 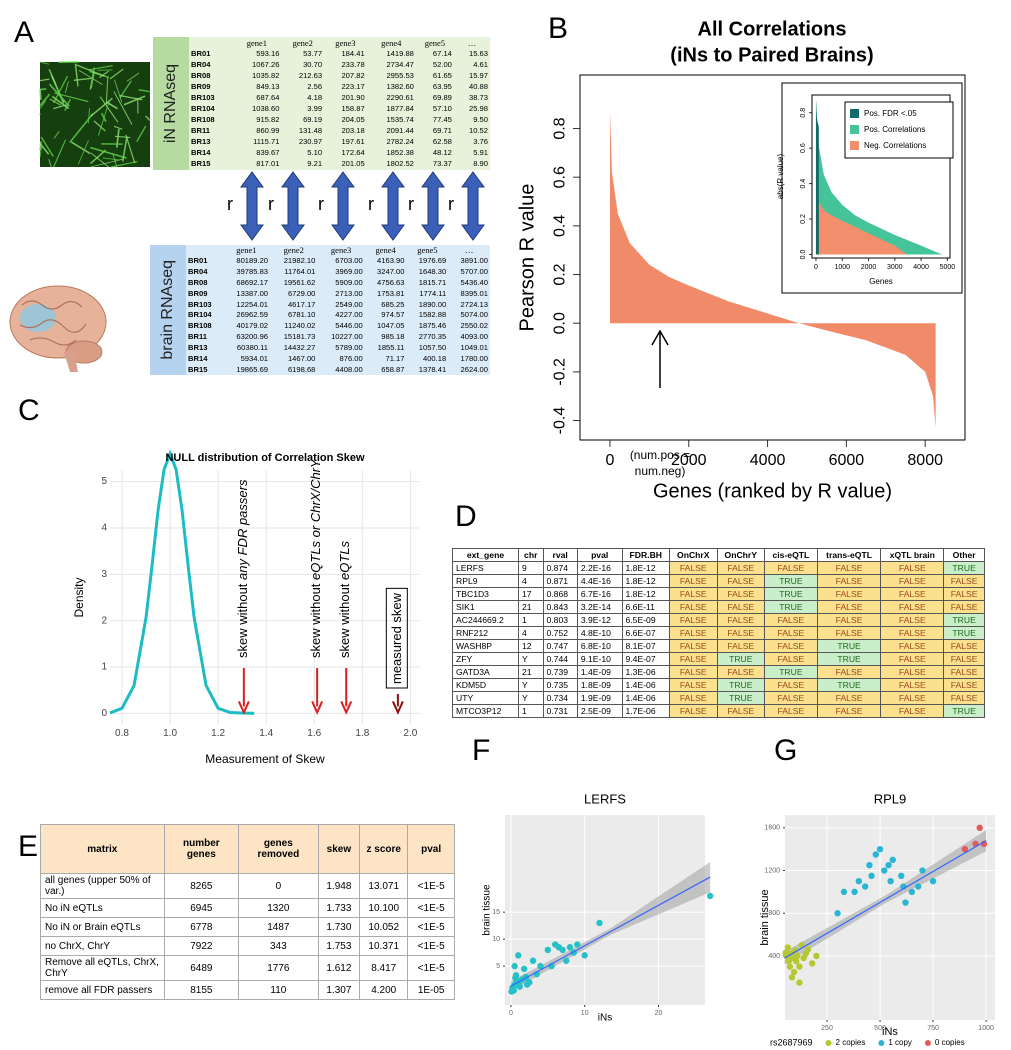 What do you see at coordinates (485, 659) in the screenshot?
I see `cell: ZFY` at bounding box center [485, 659].